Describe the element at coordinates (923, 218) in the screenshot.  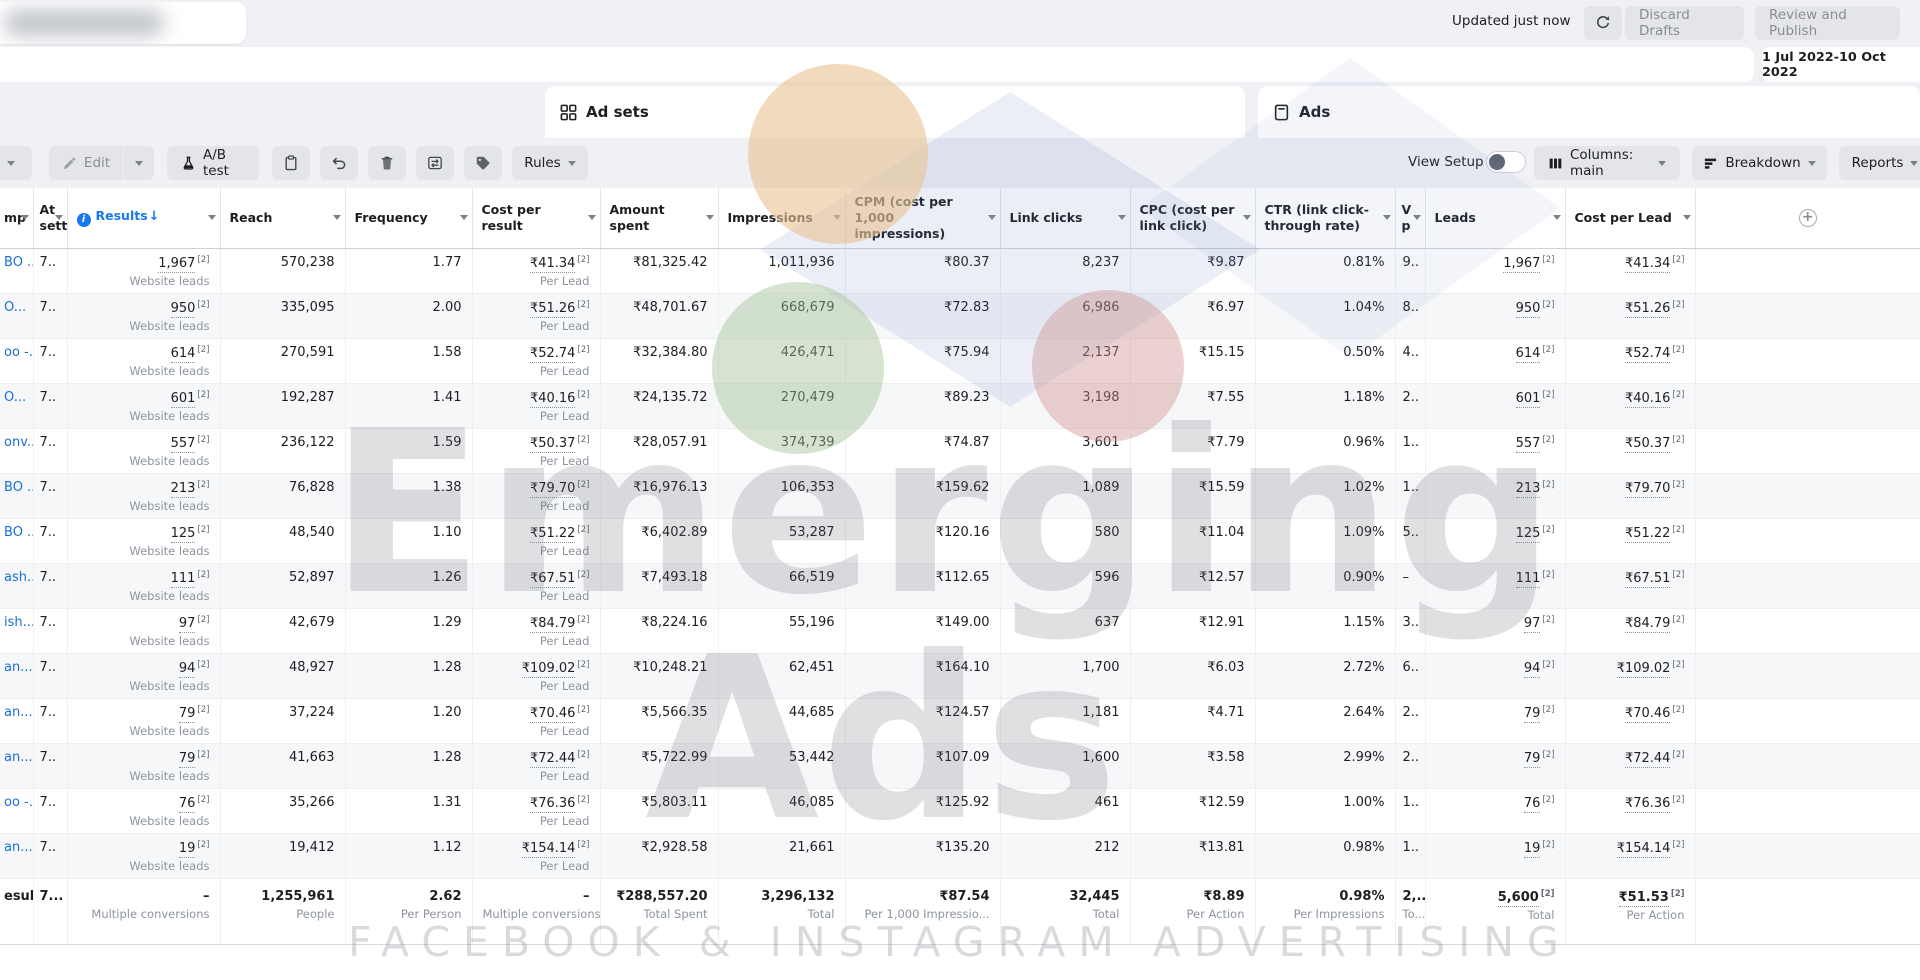
I see `column-header-cpm: CPM (cost per 1,000 impressions)` at that location.